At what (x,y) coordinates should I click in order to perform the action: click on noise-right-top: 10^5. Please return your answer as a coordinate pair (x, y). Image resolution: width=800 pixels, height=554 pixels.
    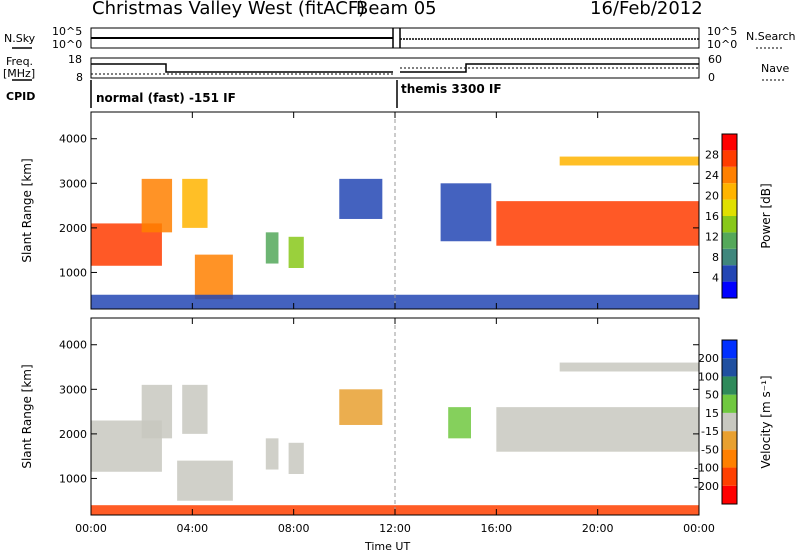
    Looking at the image, I should click on (722, 31).